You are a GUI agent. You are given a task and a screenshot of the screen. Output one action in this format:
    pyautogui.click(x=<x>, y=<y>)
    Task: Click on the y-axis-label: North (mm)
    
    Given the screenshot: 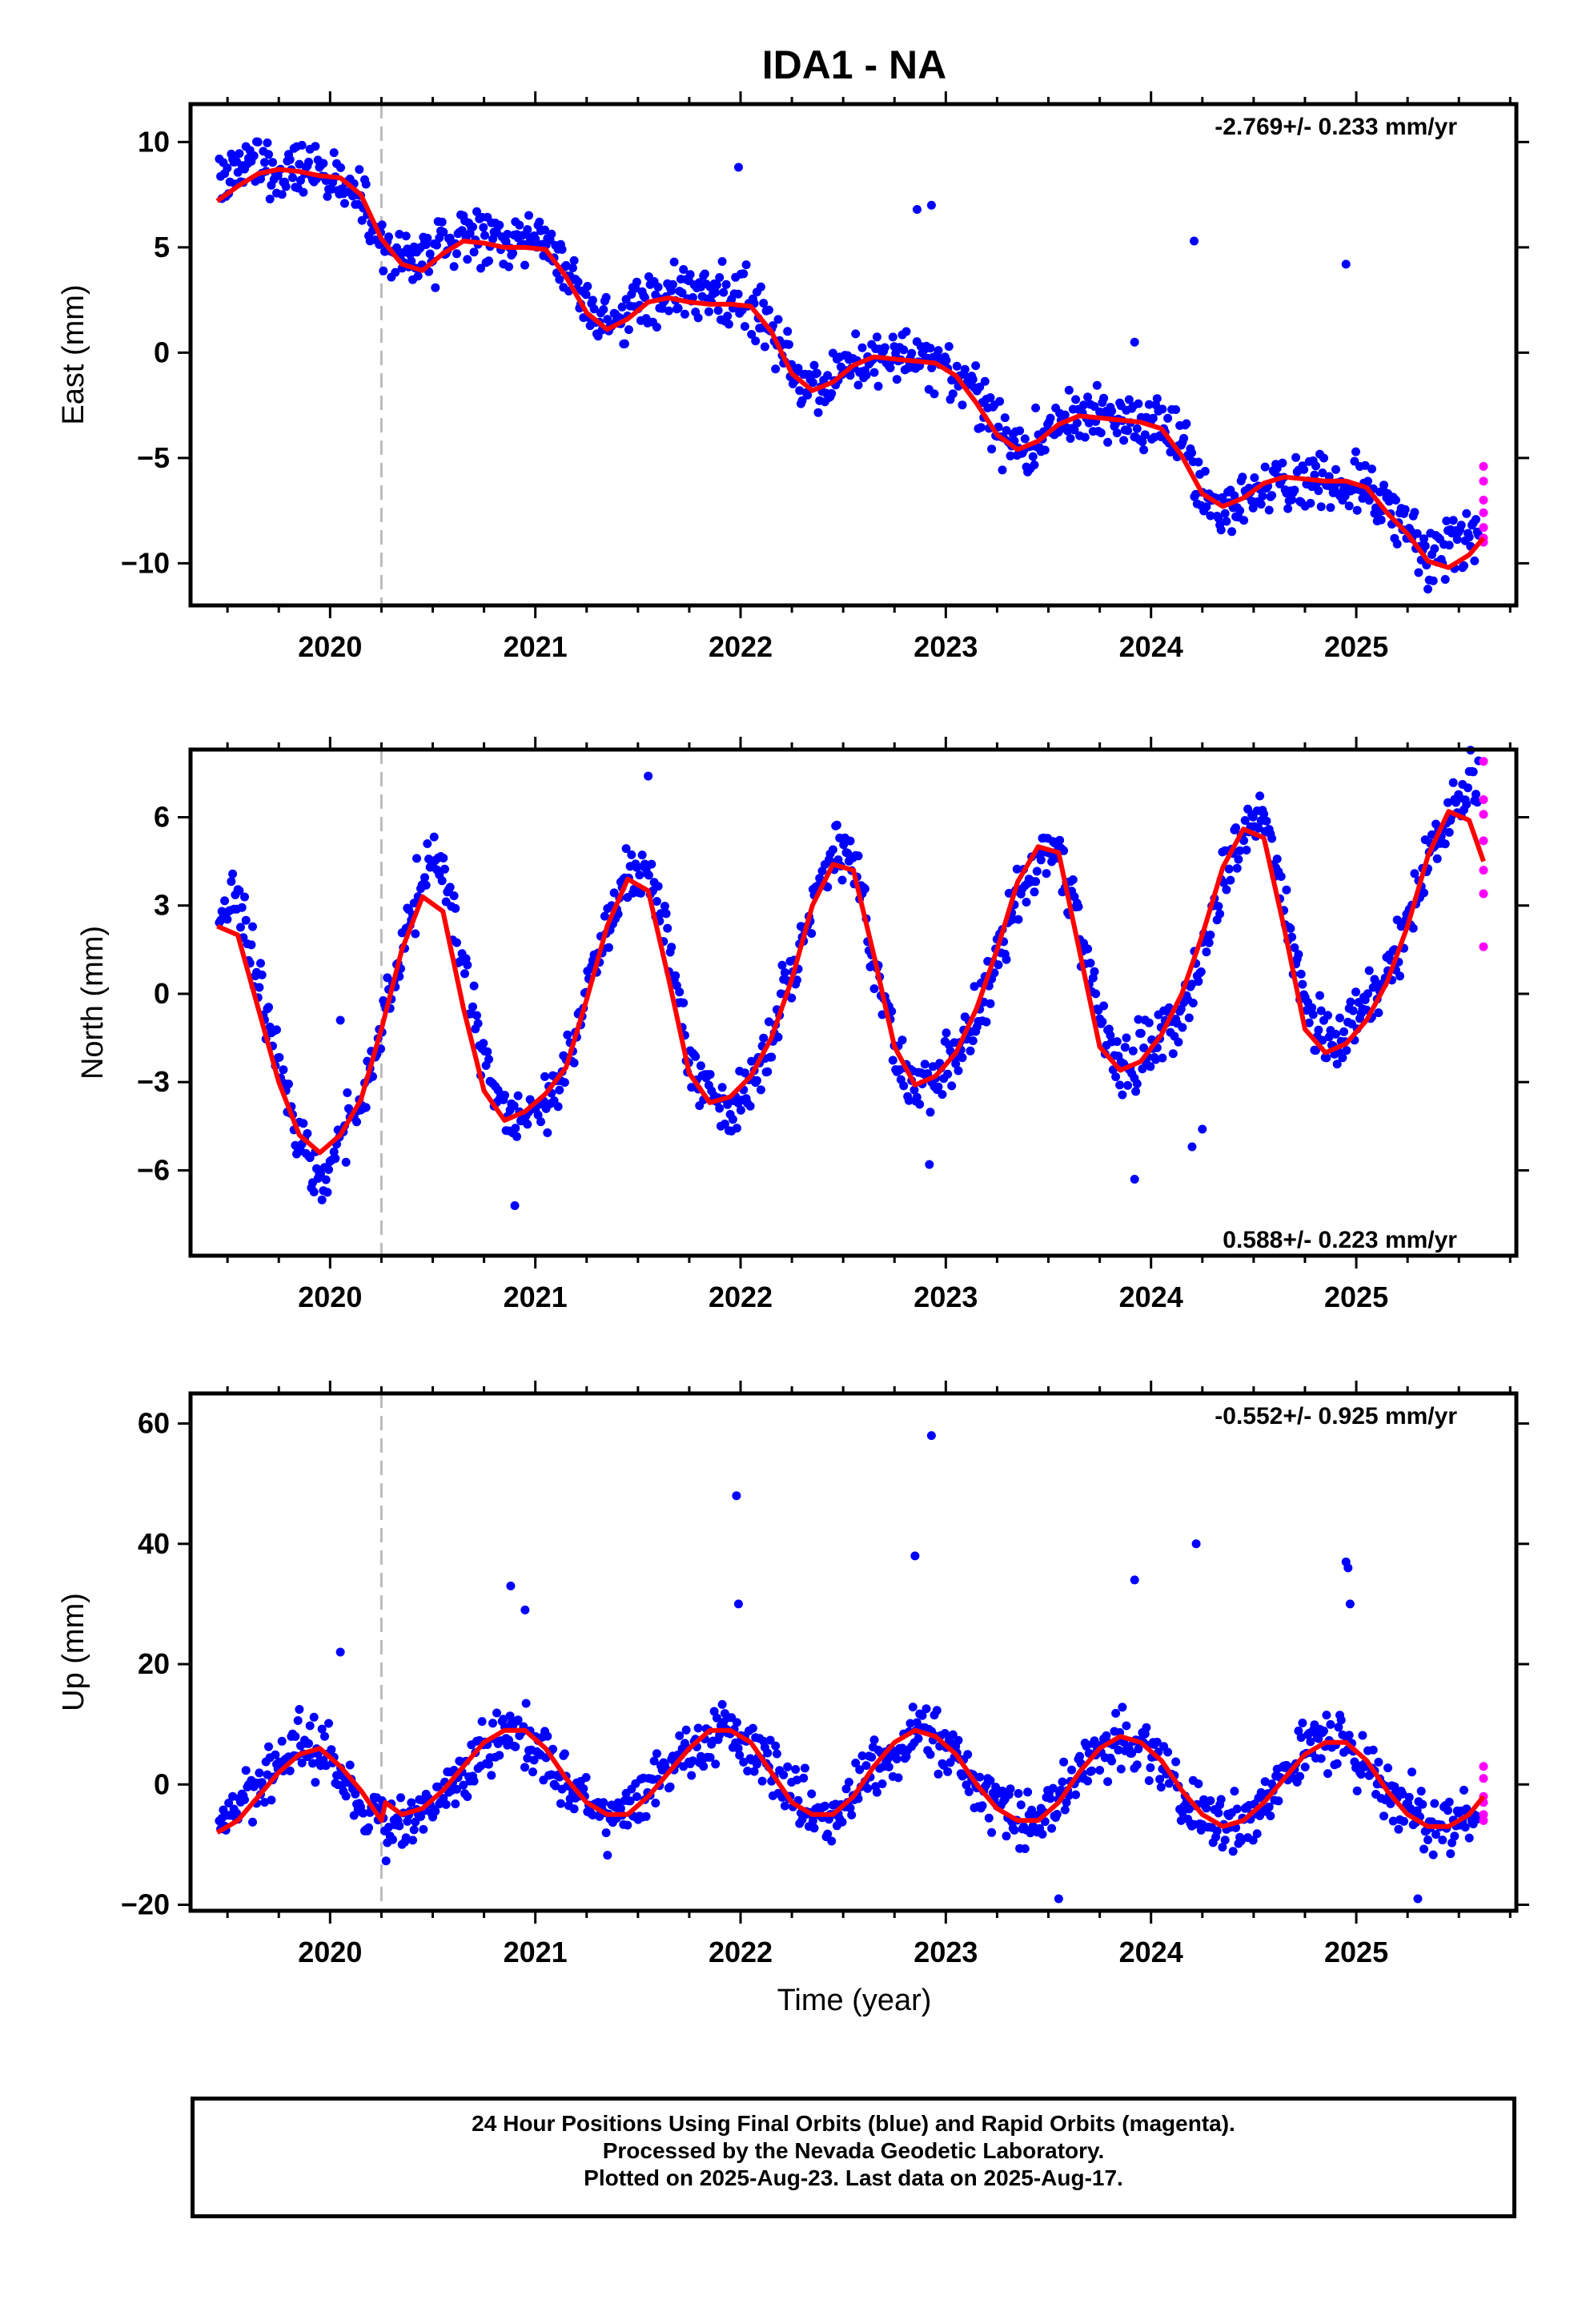 What is the action you would take?
    pyautogui.click(x=93, y=1003)
    